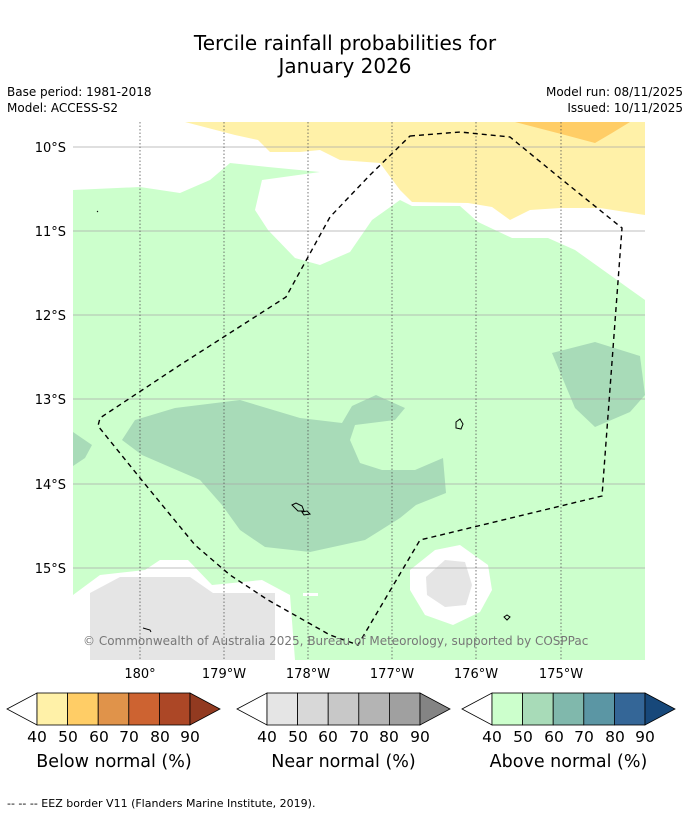  What do you see at coordinates (625, 108) in the screenshot?
I see `issued-date: Issued: 10/11/2025` at bounding box center [625, 108].